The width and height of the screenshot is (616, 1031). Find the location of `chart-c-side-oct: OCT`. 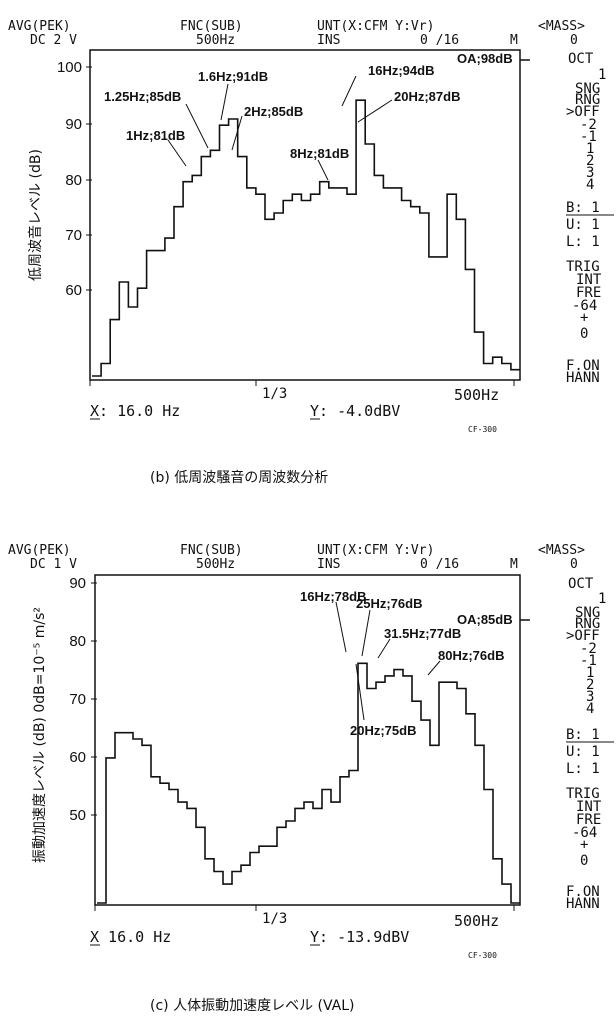

chart-c-side-oct: OCT is located at coordinates (581, 584).